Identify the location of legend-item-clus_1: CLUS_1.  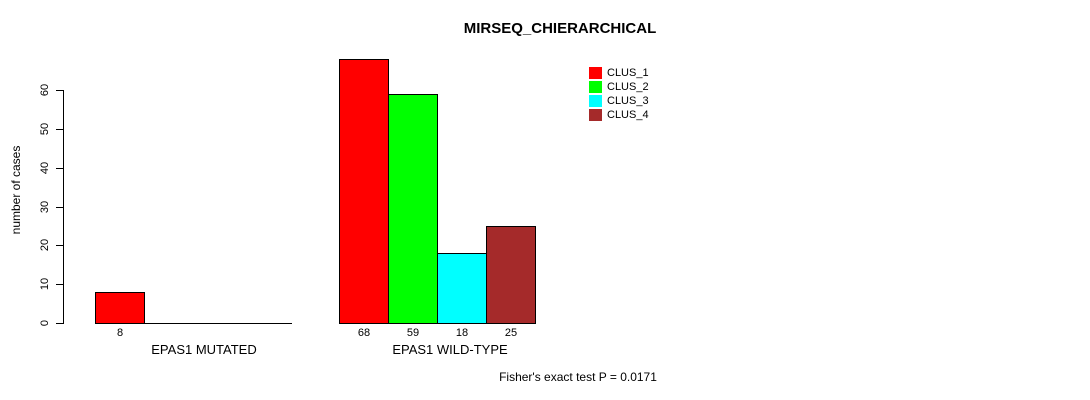
(619, 73).